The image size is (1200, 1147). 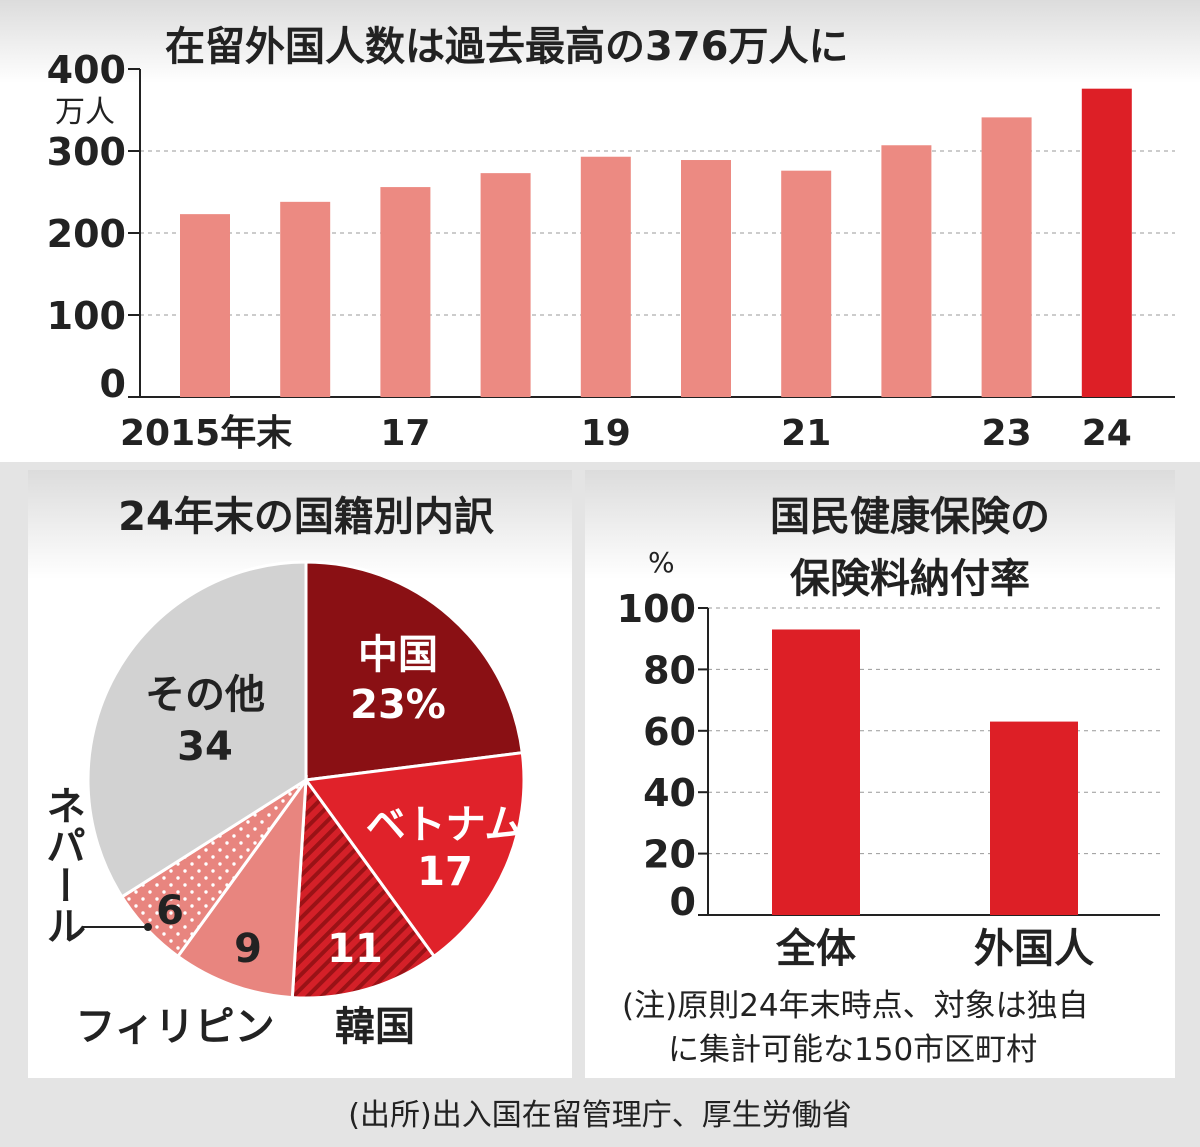 I want to click on x-tick-label: 17, so click(x=405, y=433).